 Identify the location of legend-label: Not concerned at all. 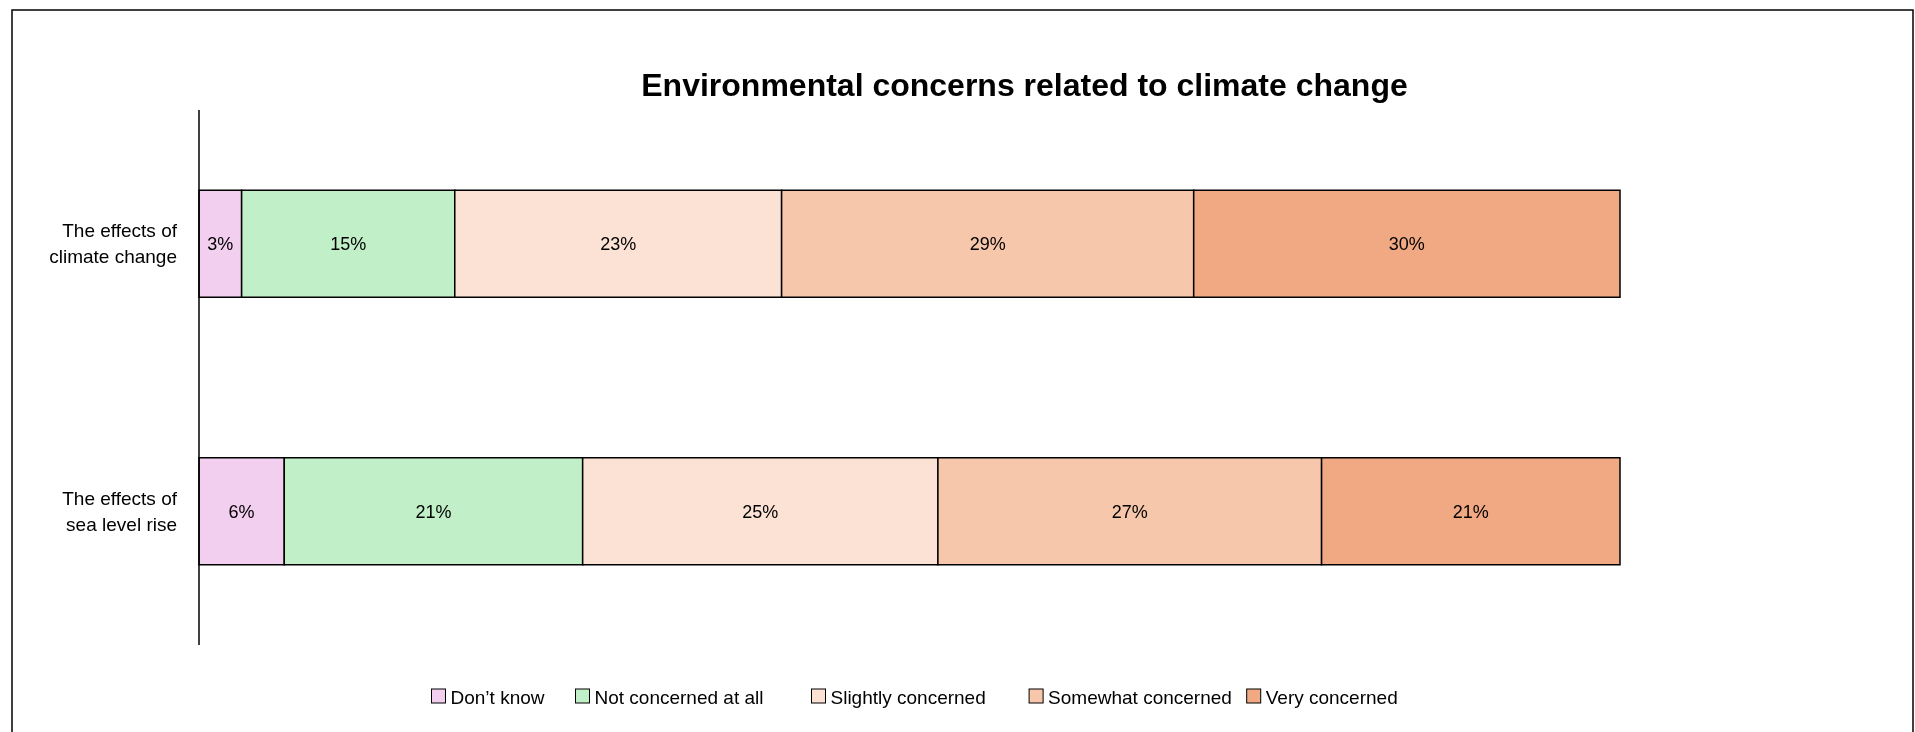
(679, 697).